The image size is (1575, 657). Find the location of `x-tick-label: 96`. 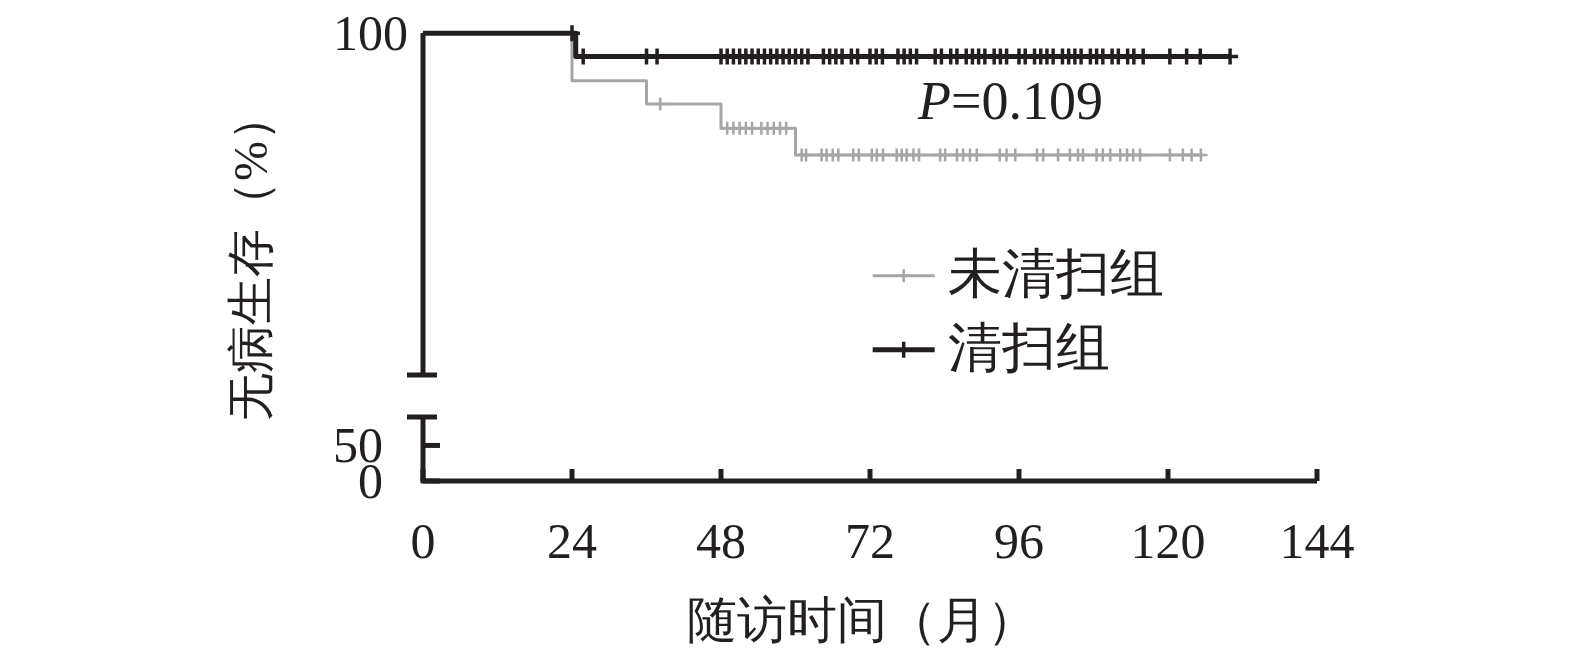

x-tick-label: 96 is located at coordinates (1019, 541).